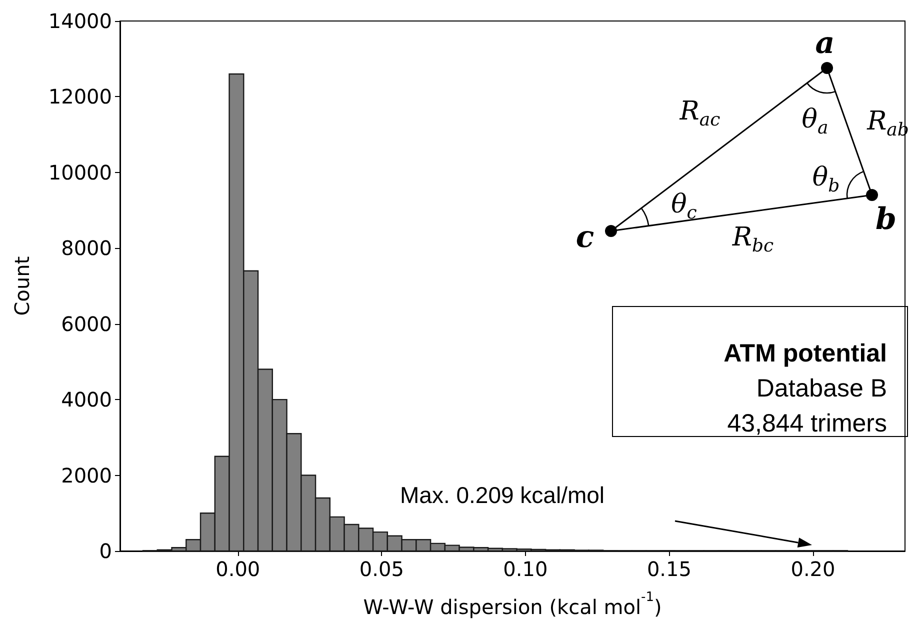 The height and width of the screenshot is (622, 917). Describe the element at coordinates (86, 248) in the screenshot. I see `y-tick-label: 8000` at that location.